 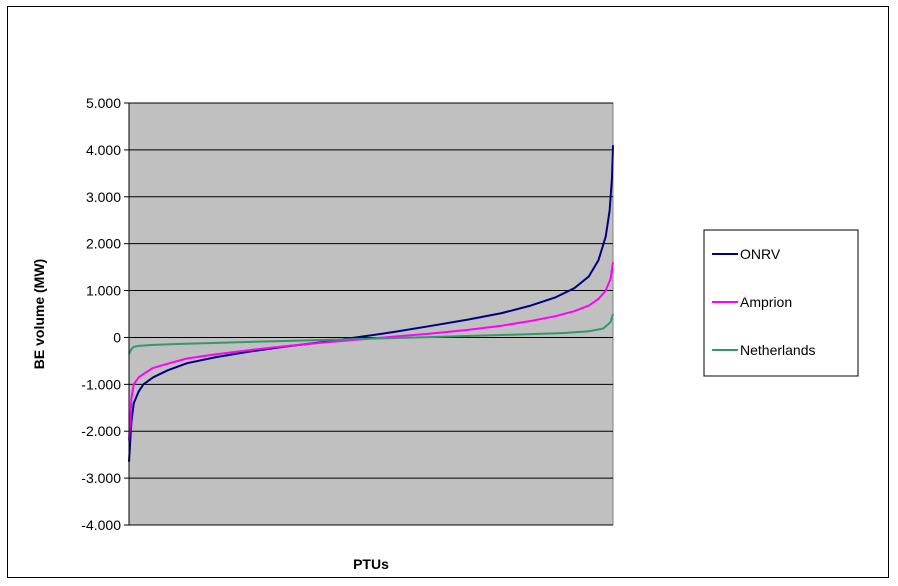 I want to click on y-tick-label: -2.000, so click(x=101, y=431).